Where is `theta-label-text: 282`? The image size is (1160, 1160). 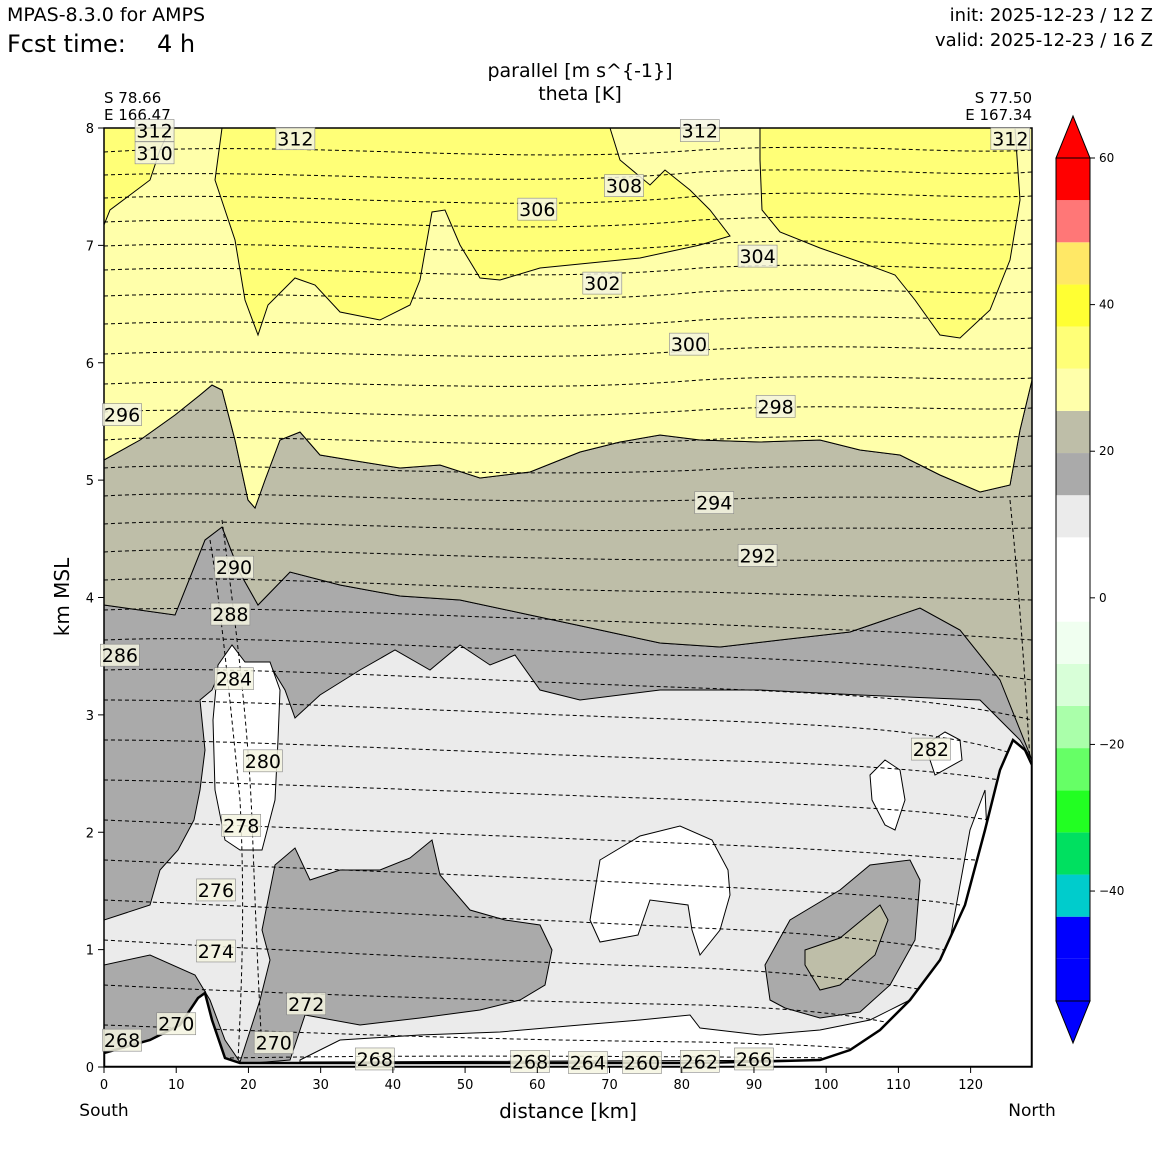
theta-label-text: 282 is located at coordinates (931, 750).